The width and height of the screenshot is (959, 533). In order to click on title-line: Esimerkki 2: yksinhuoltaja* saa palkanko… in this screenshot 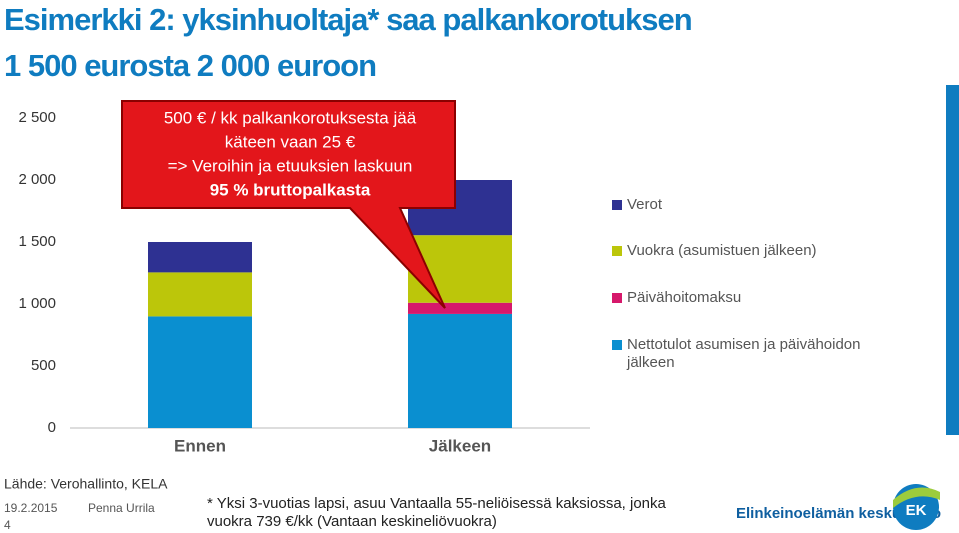, I will do `click(348, 19)`.